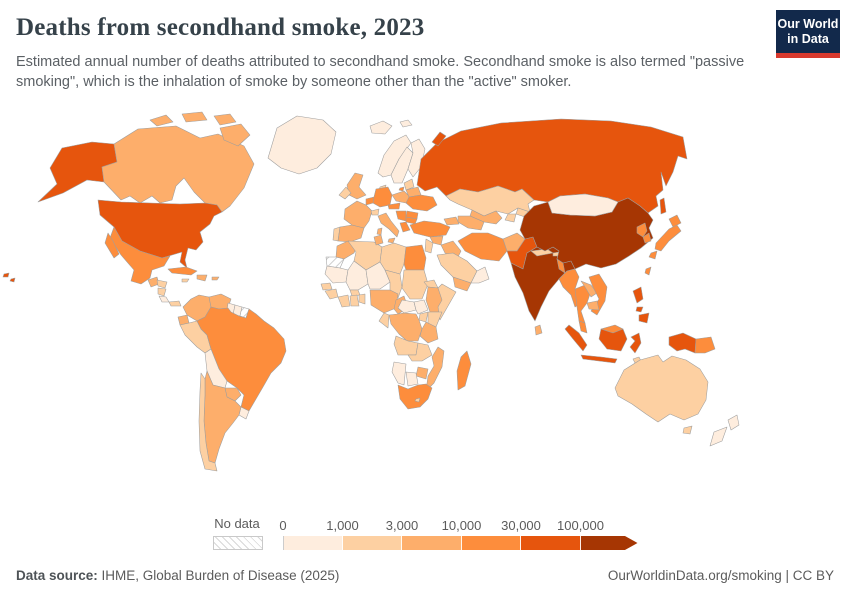 The height and width of the screenshot is (600, 850). I want to click on country-togo-benin, so click(362, 299).